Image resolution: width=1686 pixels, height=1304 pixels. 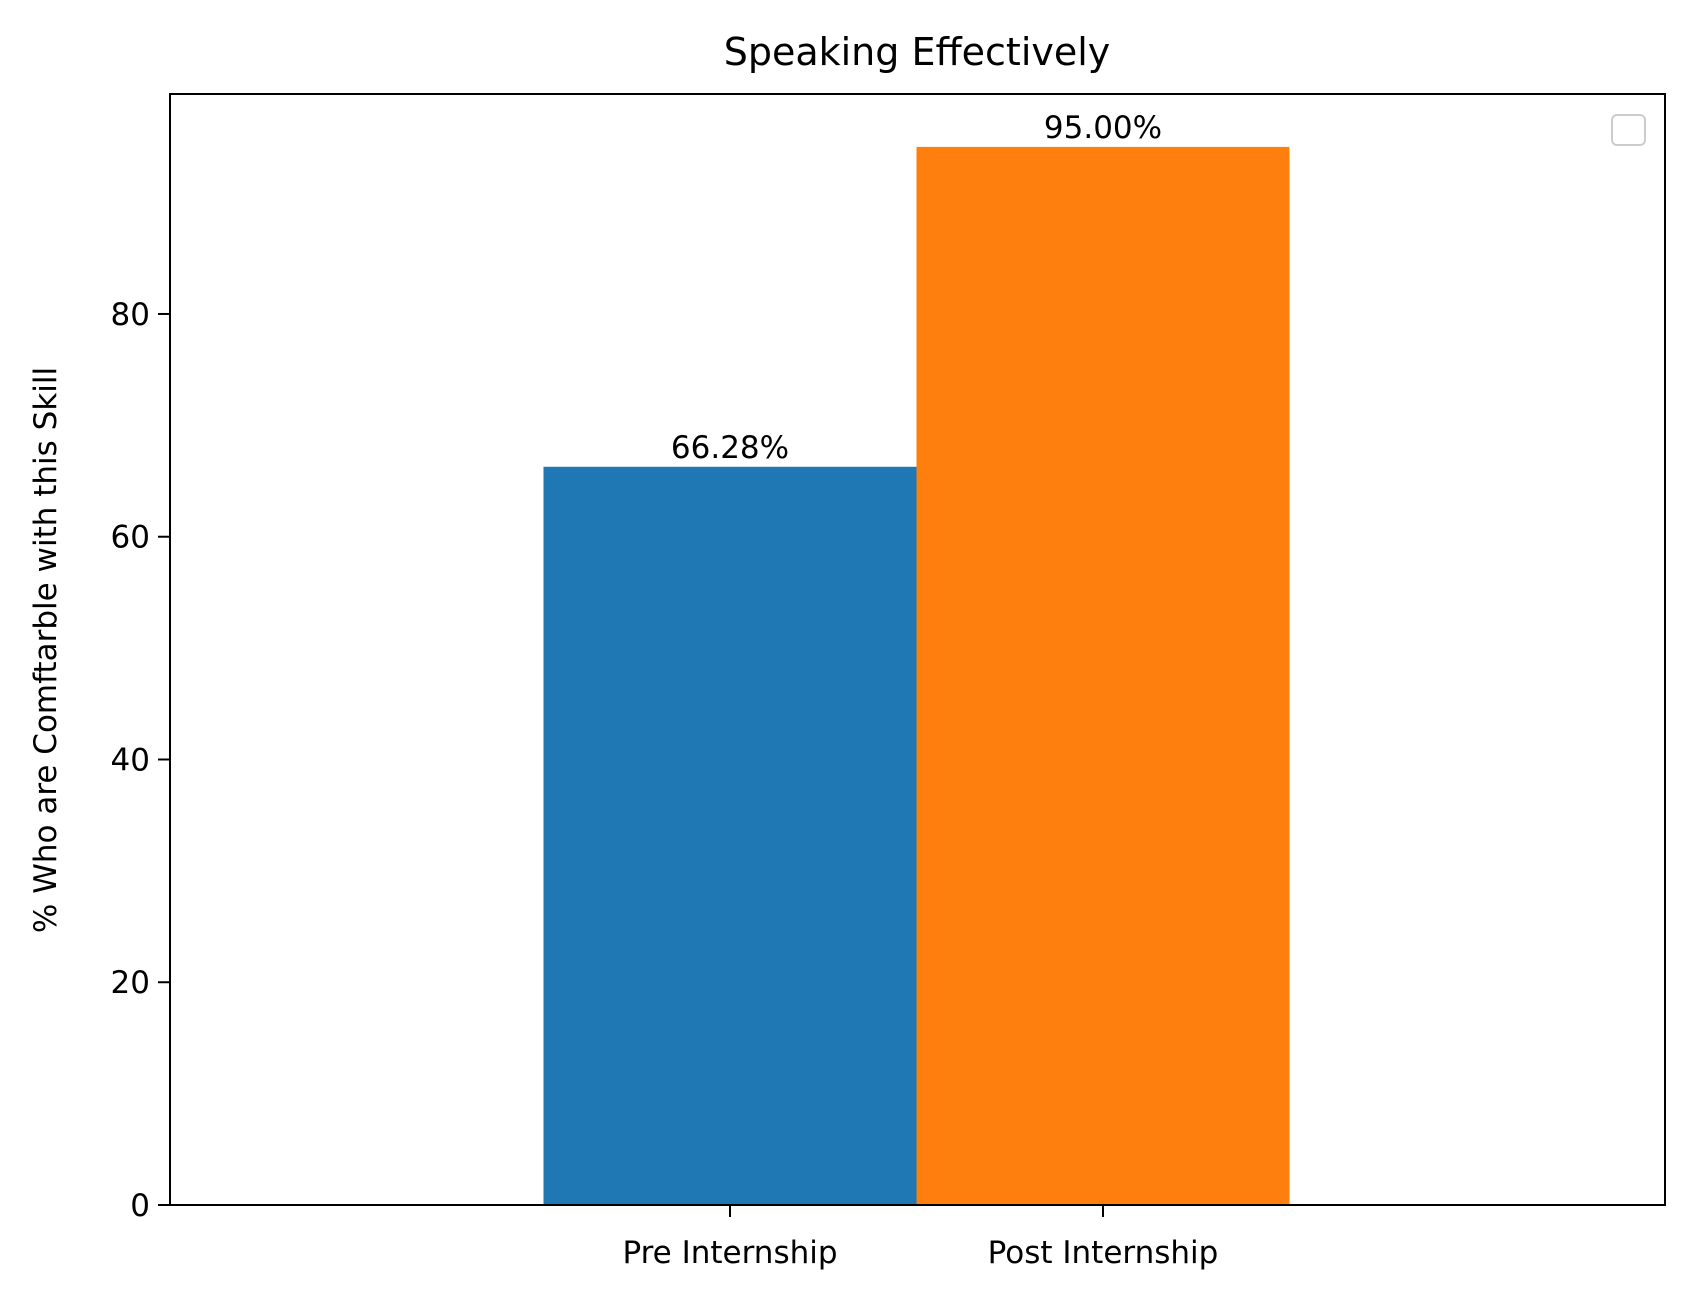 What do you see at coordinates (920, 1238) in the screenshot?
I see `x-axis-ticks: Pre Internship Post Internship` at bounding box center [920, 1238].